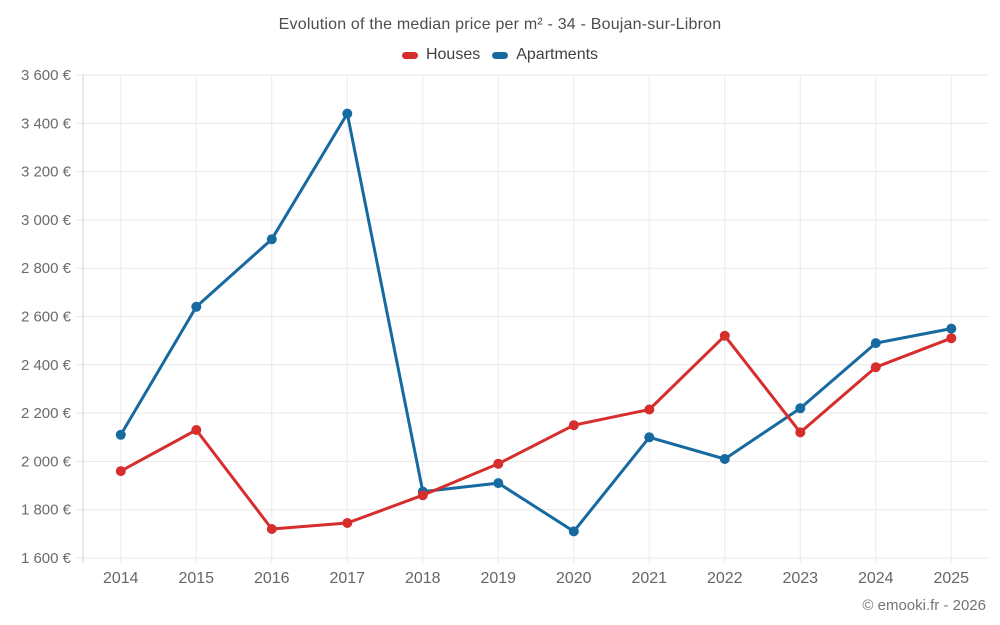 The image size is (1000, 625). Describe the element at coordinates (800, 578) in the screenshot. I see `x-axis-tick-label: 2023` at that location.